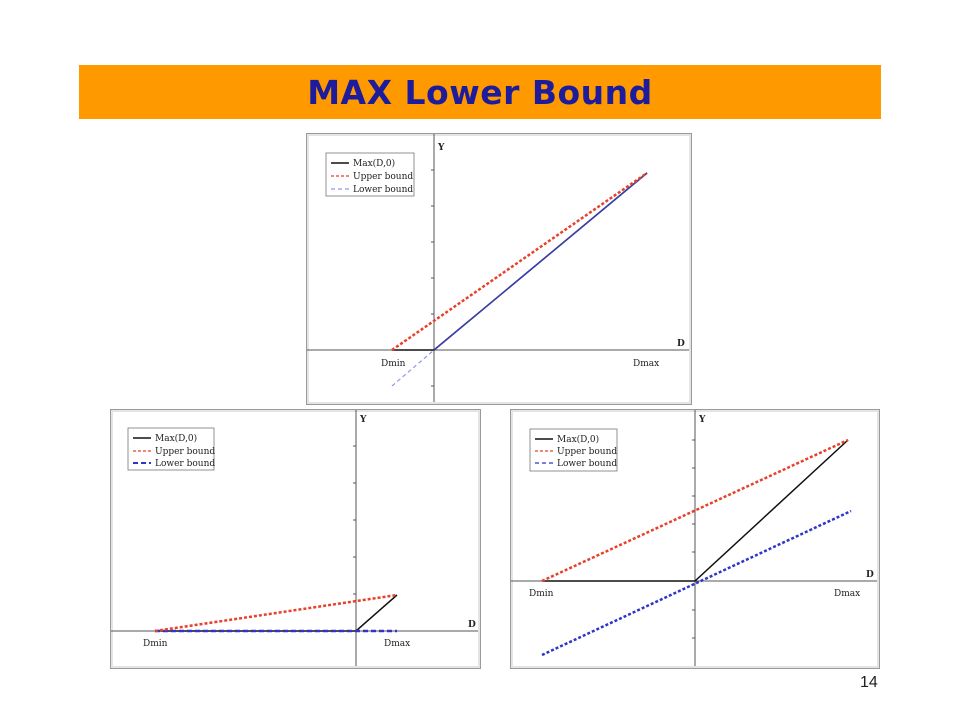 This screenshot has width=960, height=720. I want to click on title-banner: MAX Lower Bound, so click(480, 92).